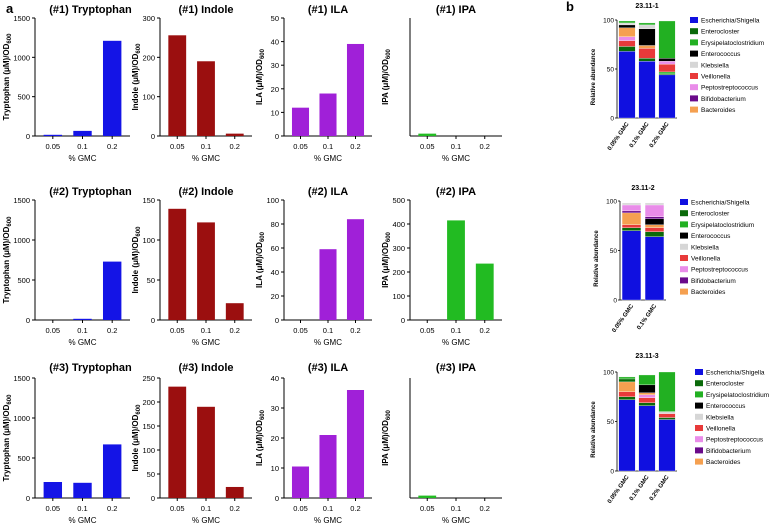 The width and height of the screenshot is (779, 531). Describe the element at coordinates (654, 217) in the screenshot. I see `segment-bifidobacterium` at that location.